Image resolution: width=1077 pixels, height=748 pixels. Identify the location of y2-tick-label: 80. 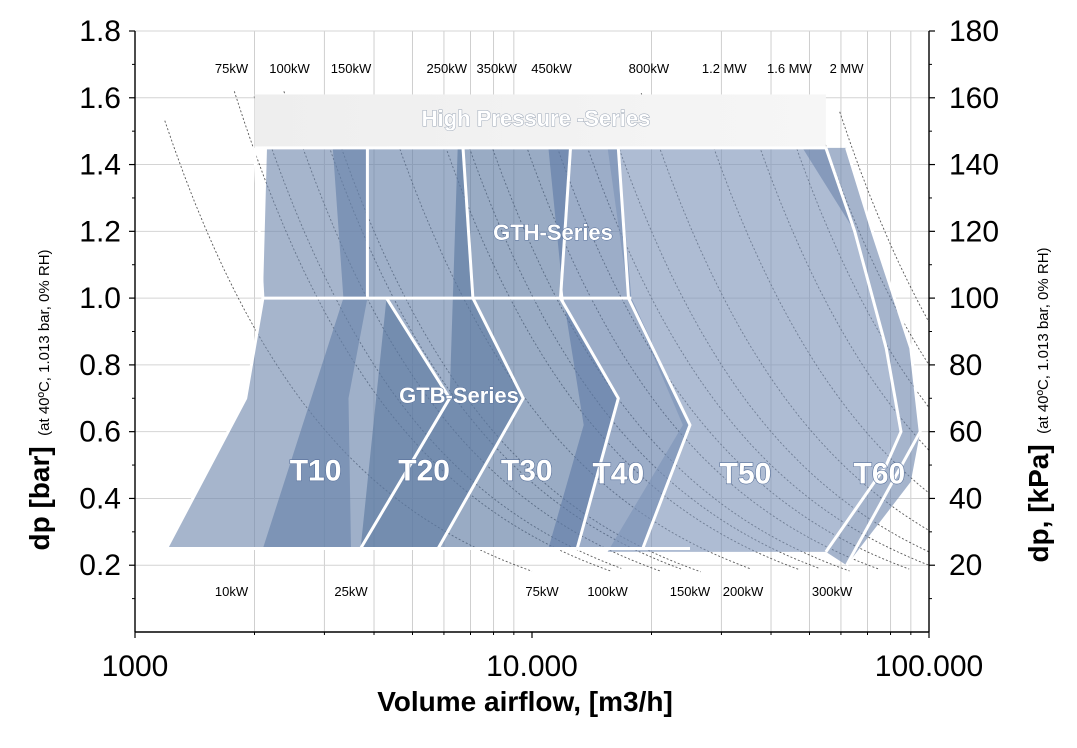
(965, 365).